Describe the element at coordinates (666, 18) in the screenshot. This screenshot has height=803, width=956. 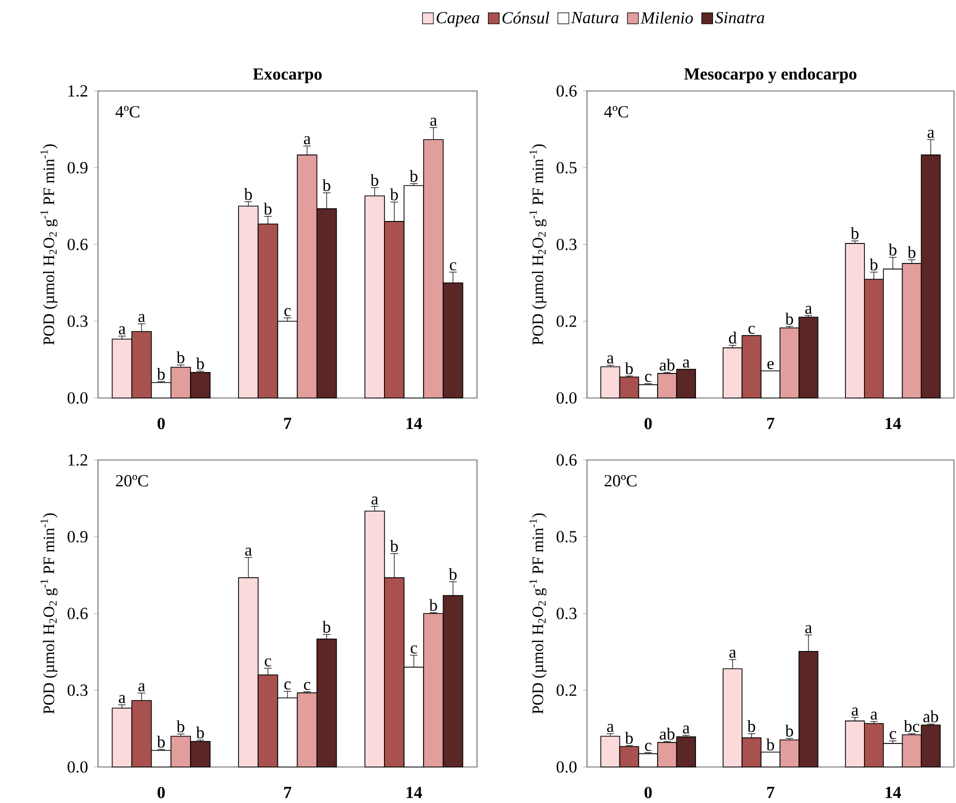
I see `legend-label: Milenio` at that location.